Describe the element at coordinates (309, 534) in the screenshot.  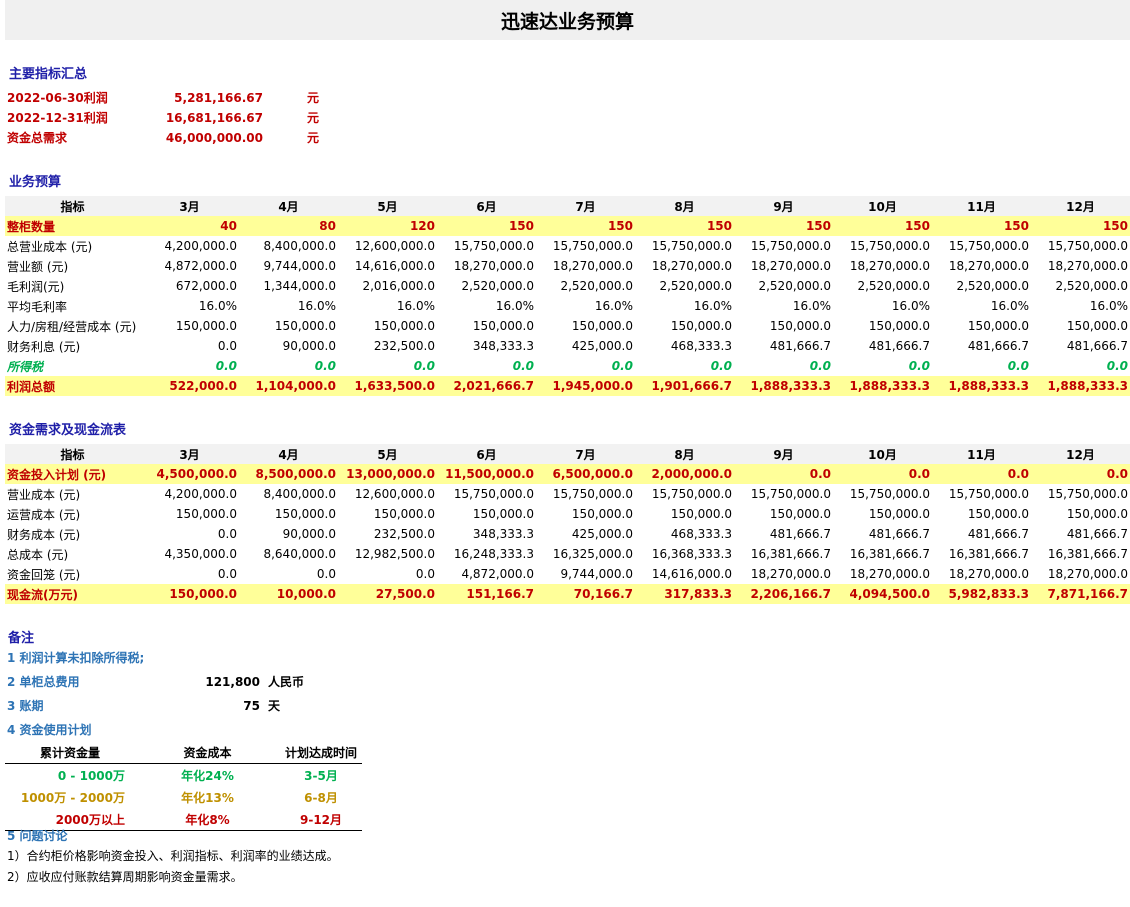
I see `cell-value: 90,000.0` at that location.